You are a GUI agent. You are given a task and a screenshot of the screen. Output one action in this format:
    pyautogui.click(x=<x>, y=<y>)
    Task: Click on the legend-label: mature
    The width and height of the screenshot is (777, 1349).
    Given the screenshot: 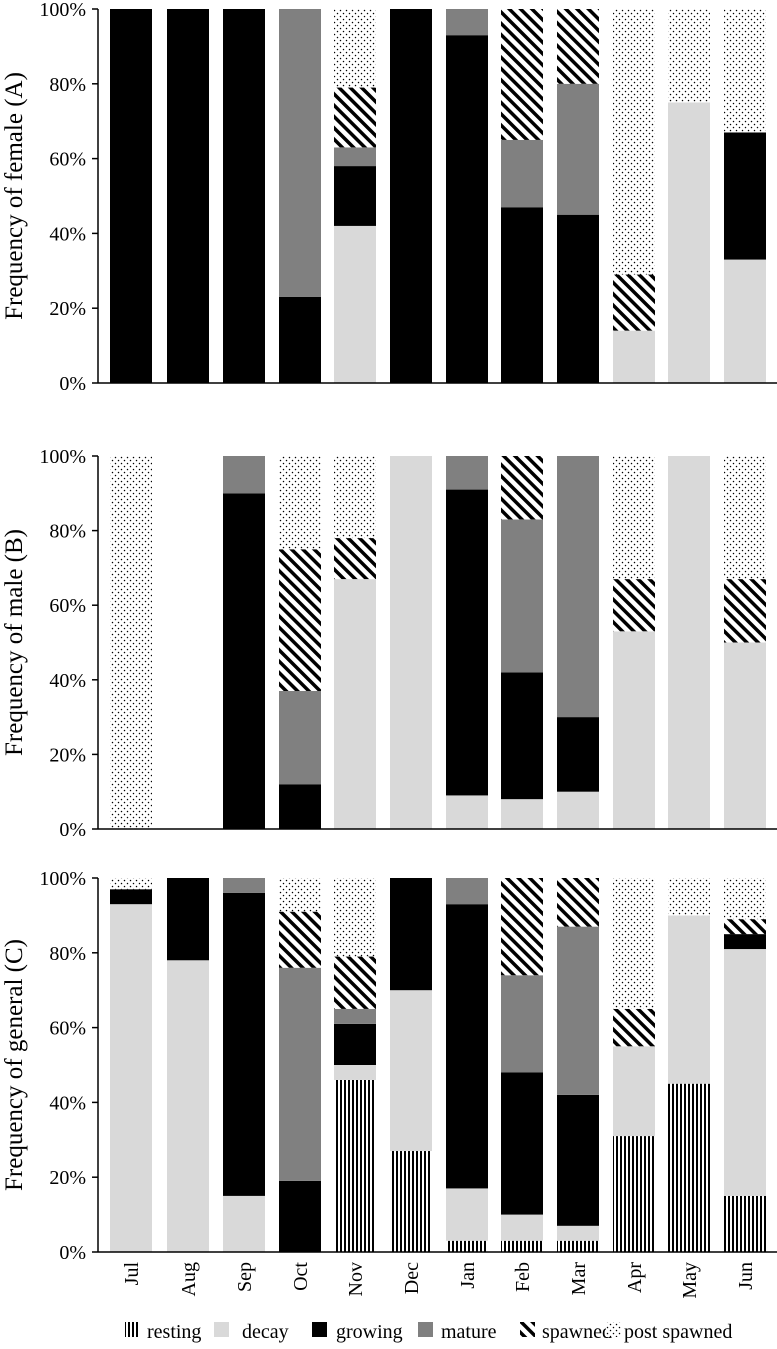 What is the action you would take?
    pyautogui.click(x=469, y=1332)
    